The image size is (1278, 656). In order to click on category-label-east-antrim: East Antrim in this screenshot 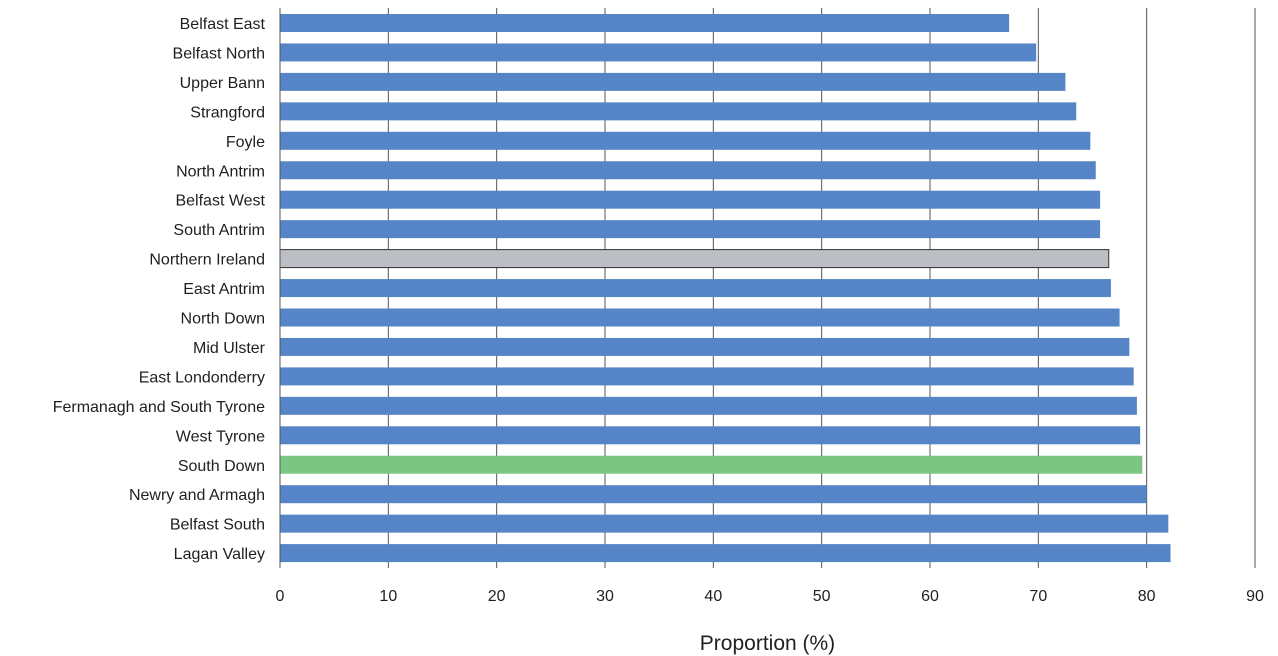, I will do `click(224, 289)`.